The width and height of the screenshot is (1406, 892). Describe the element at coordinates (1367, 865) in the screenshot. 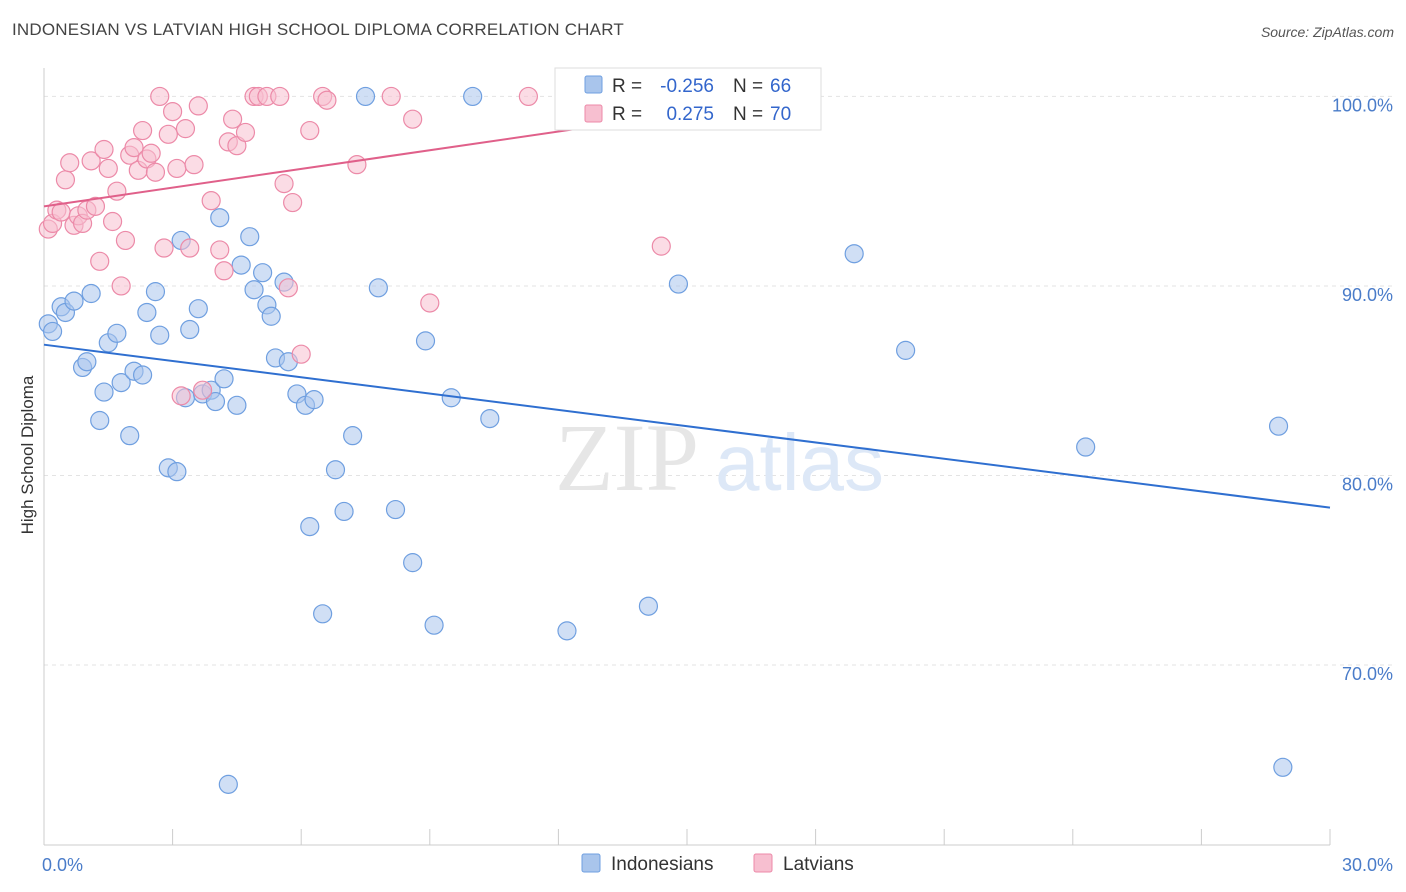

I see `x-tick-label-max: 30.0%` at that location.